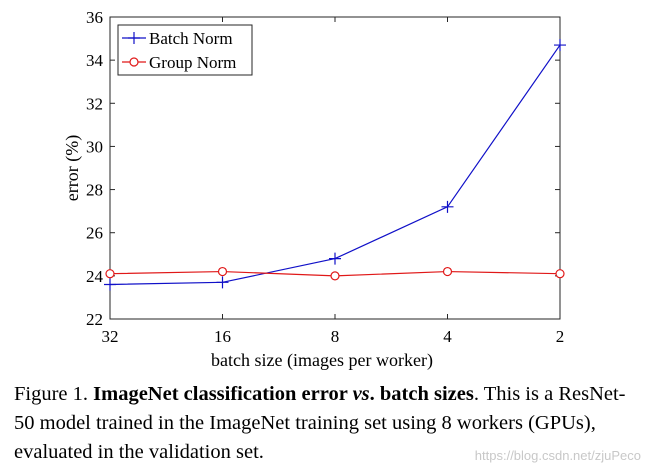 The height and width of the screenshot is (470, 651). Describe the element at coordinates (557, 455) in the screenshot. I see `watermark-text: https://blog.csdn.net/zjuPeco` at that location.